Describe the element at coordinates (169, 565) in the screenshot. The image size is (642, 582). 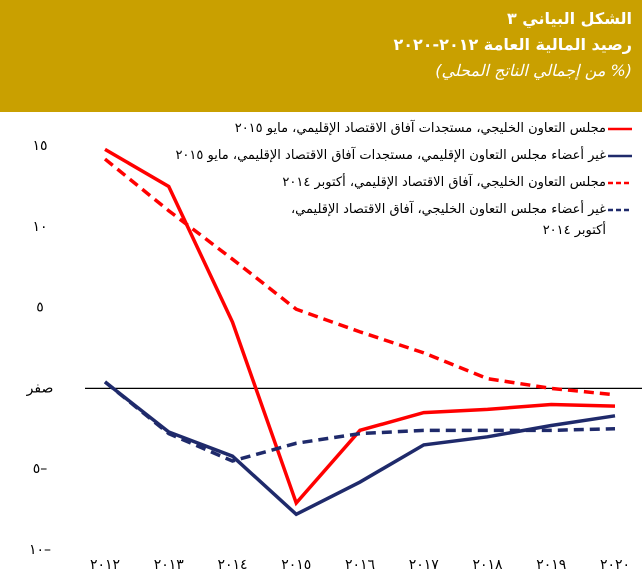
I see `x-tick-label: ٢٠١٣` at that location.